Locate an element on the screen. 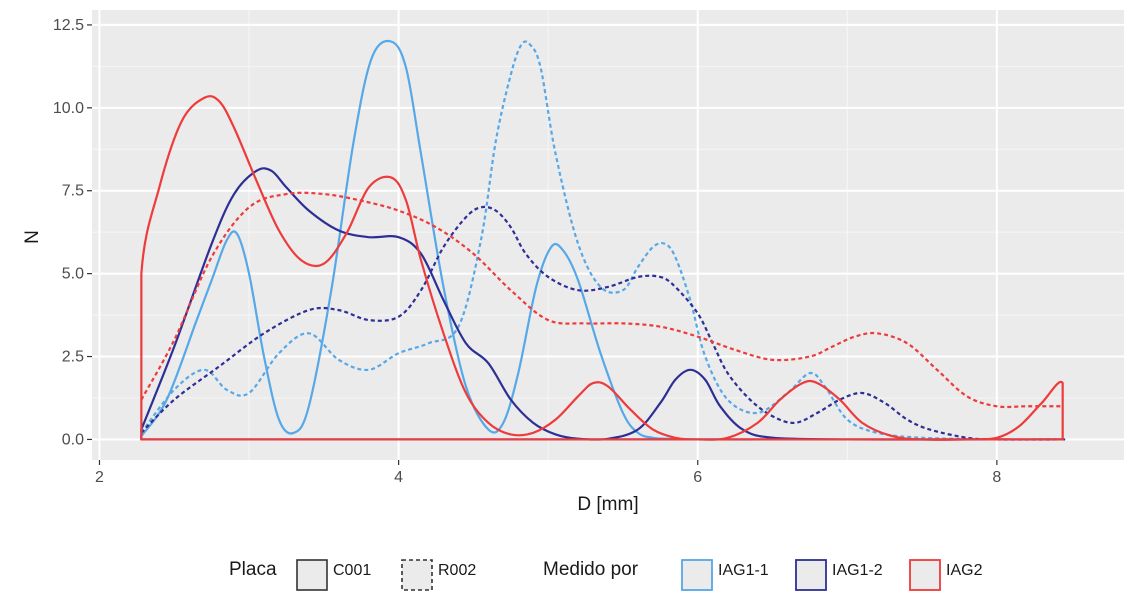 This screenshot has height=594, width=1124. y-tick-label: 0.0 is located at coordinates (73, 439).